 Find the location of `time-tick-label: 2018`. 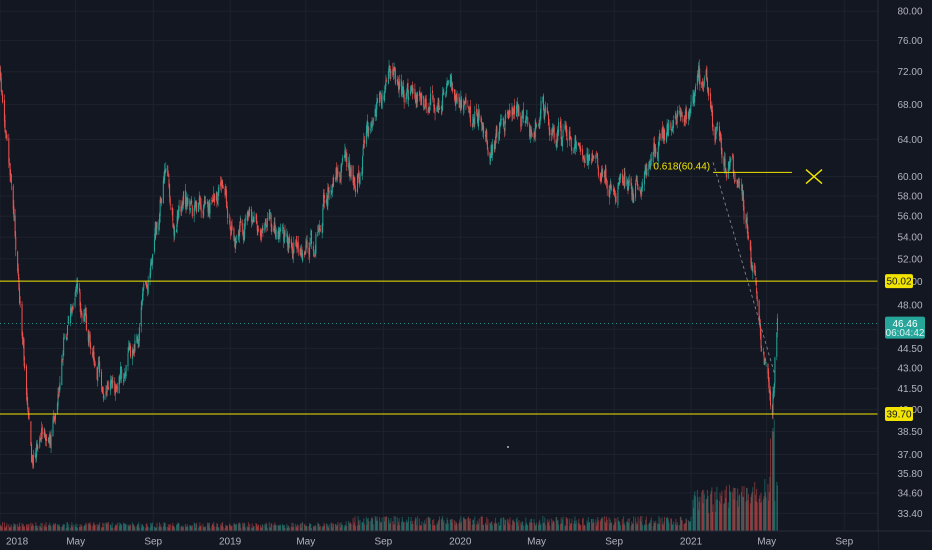

time-tick-label: 2018 is located at coordinates (17, 542).